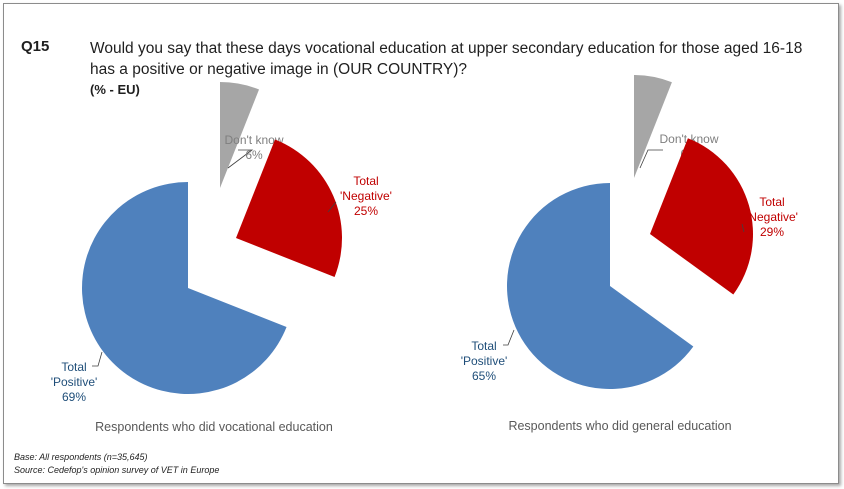  What do you see at coordinates (772, 217) in the screenshot?
I see `data-label-negative: Total 'Negative' 29%` at bounding box center [772, 217].